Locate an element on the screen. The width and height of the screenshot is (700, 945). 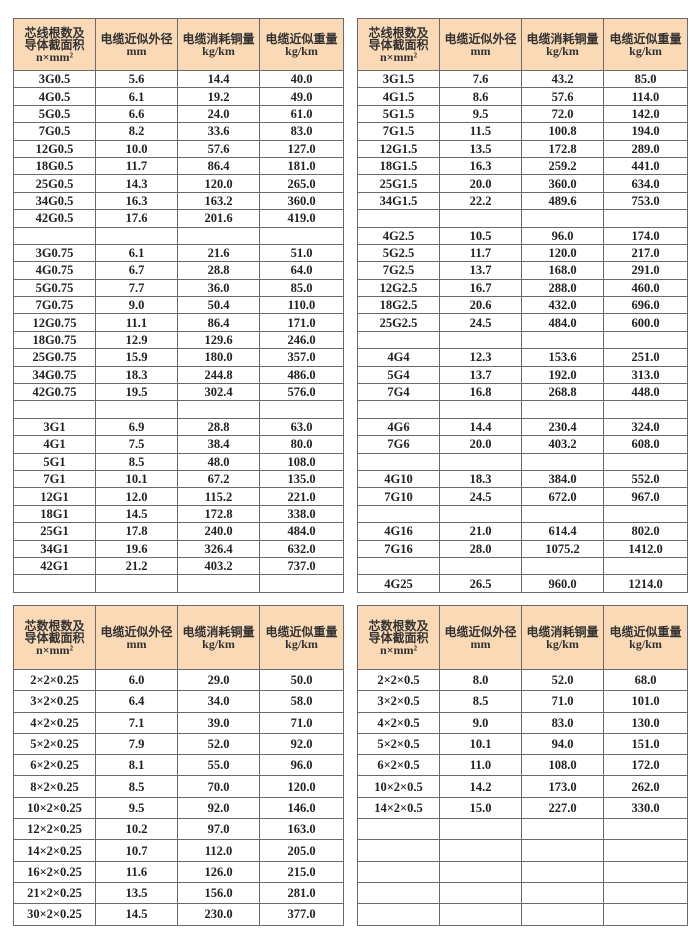
cell-outer-diameter: 7.5 is located at coordinates (136, 444).